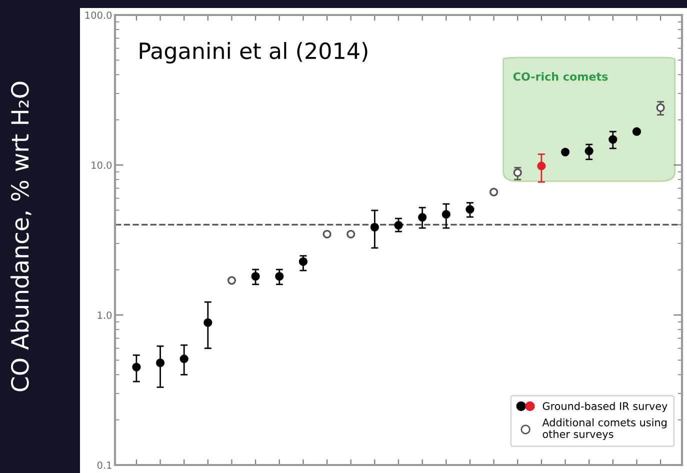 The width and height of the screenshot is (687, 473). Describe the element at coordinates (98, 15) in the screenshot. I see `y-tick-label: 100.0` at that location.